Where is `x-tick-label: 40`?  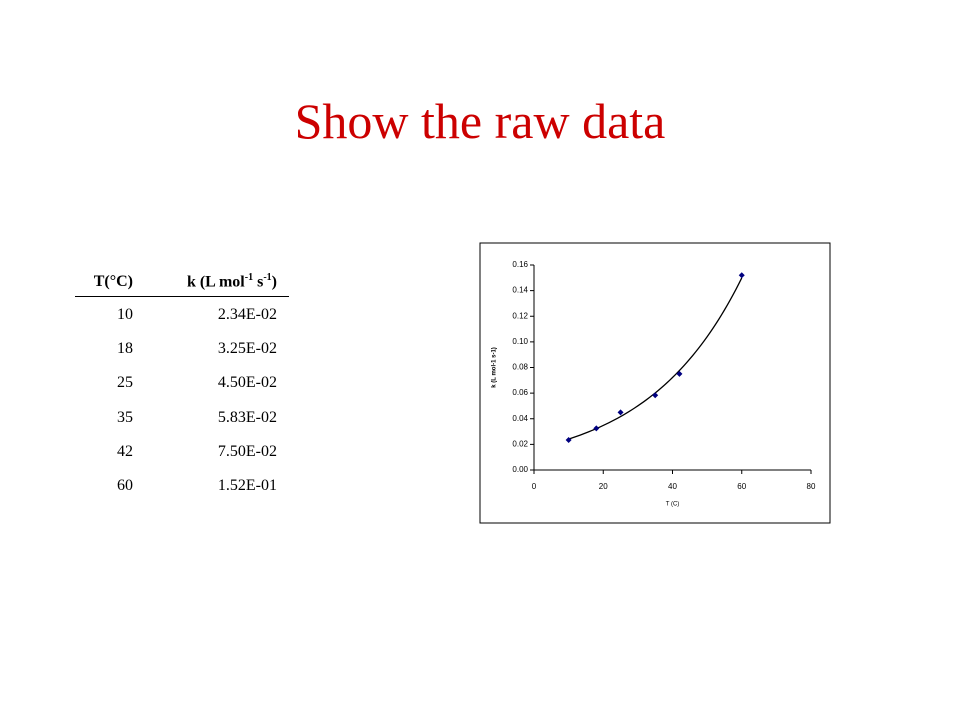 x-tick-label: 40 is located at coordinates (672, 486).